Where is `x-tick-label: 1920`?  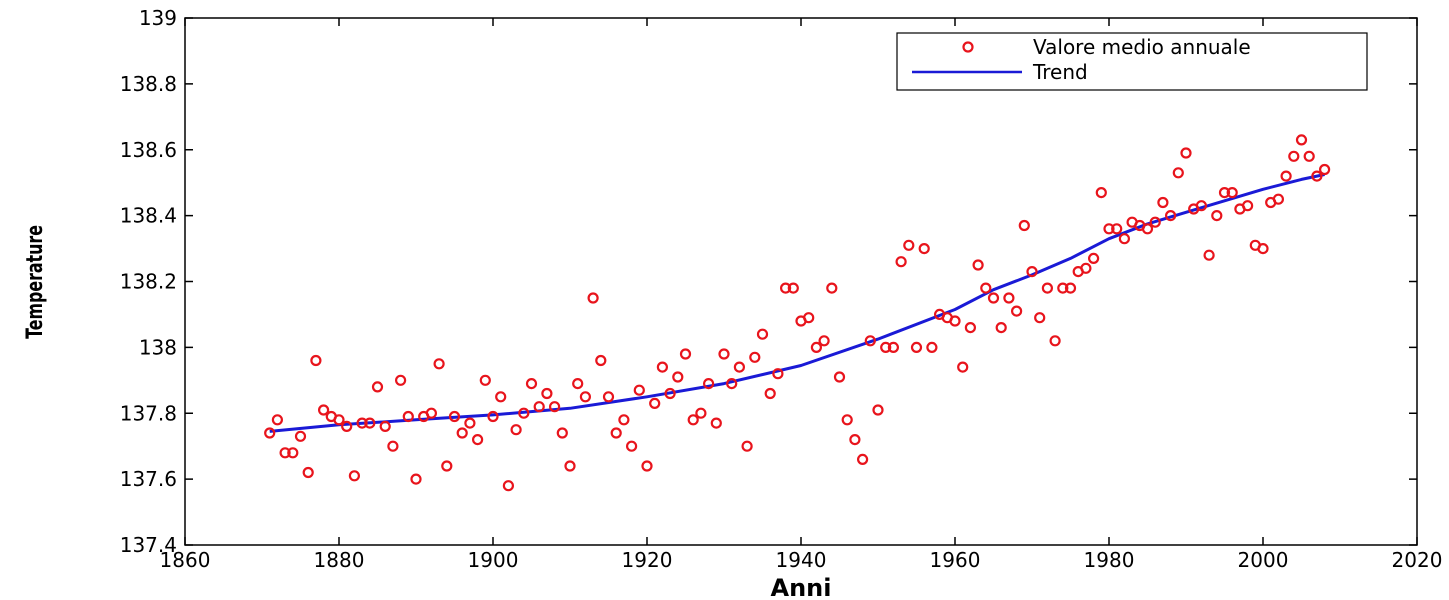
x-tick-label: 1920 is located at coordinates (647, 560).